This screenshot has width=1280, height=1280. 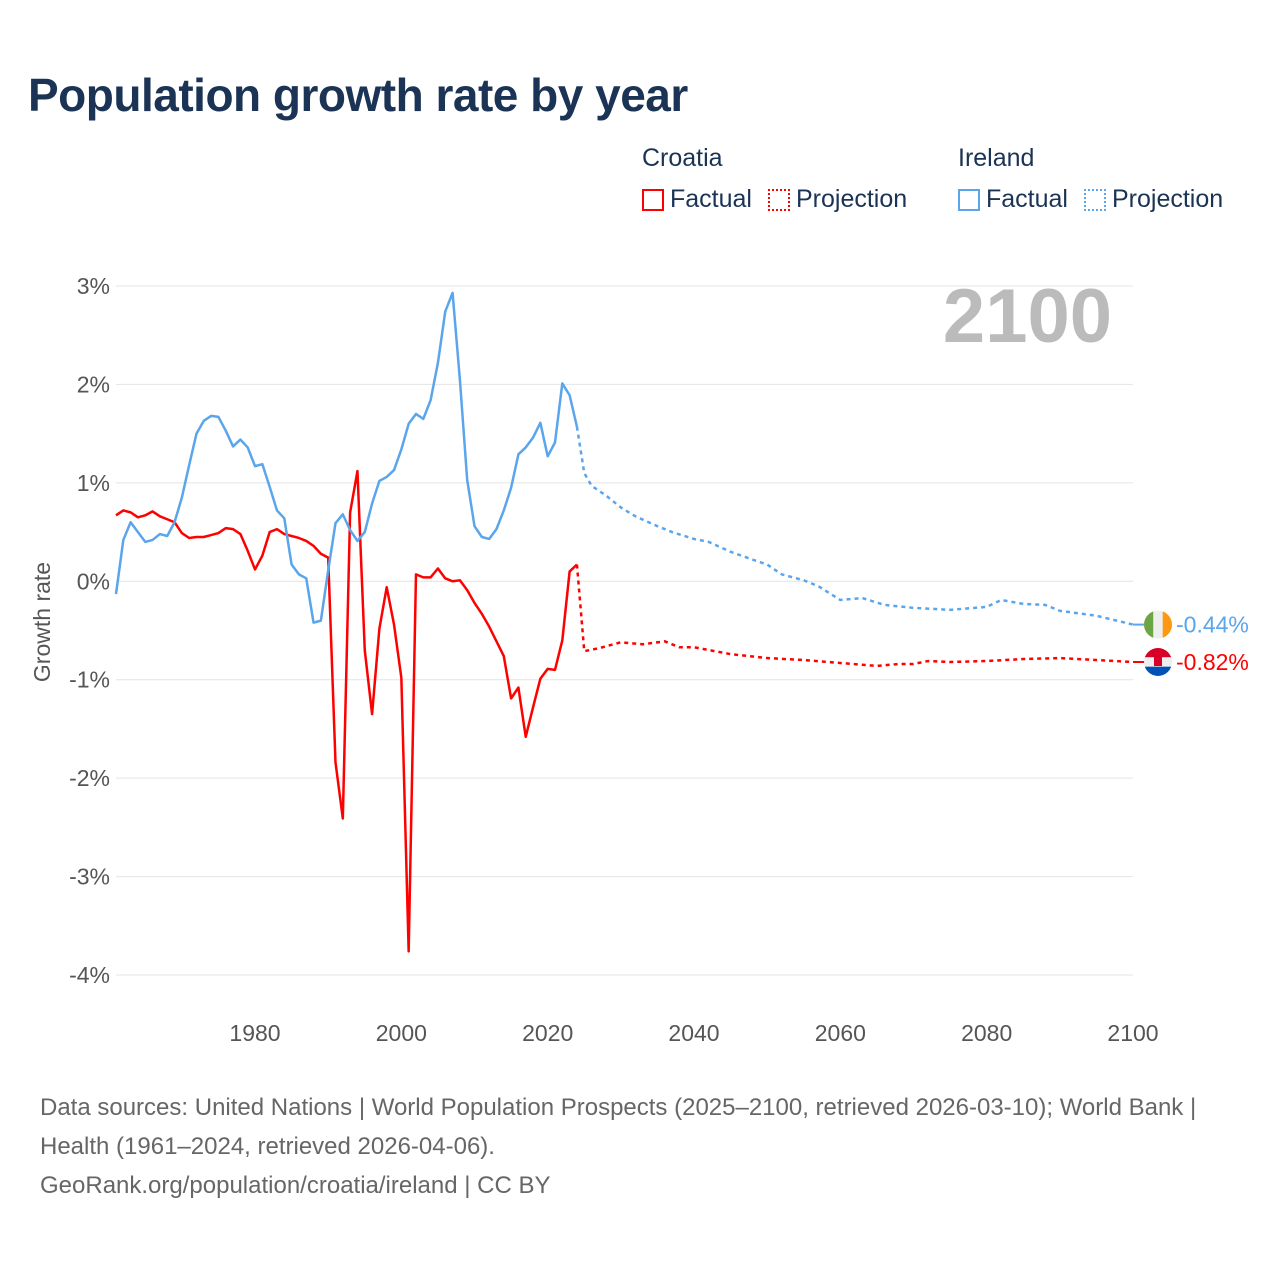 I want to click on croatia-projection-line, so click(x=854, y=616).